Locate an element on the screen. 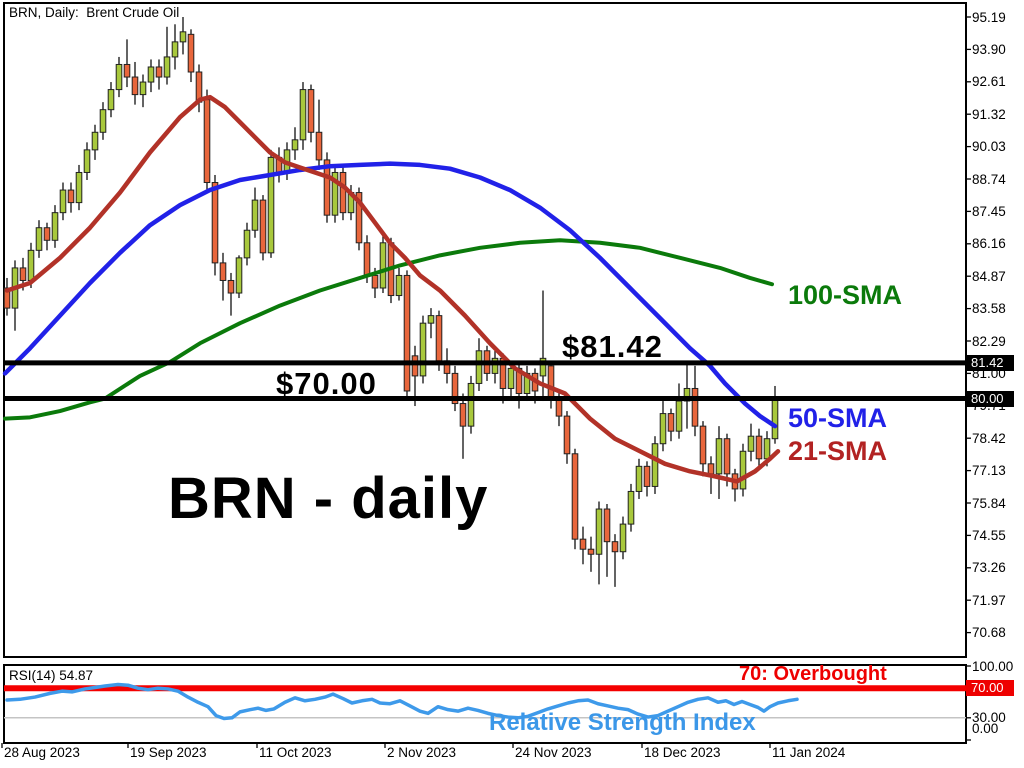 The height and width of the screenshot is (768, 1024). date-axis-label: 24 Nov 2023 is located at coordinates (553, 752).